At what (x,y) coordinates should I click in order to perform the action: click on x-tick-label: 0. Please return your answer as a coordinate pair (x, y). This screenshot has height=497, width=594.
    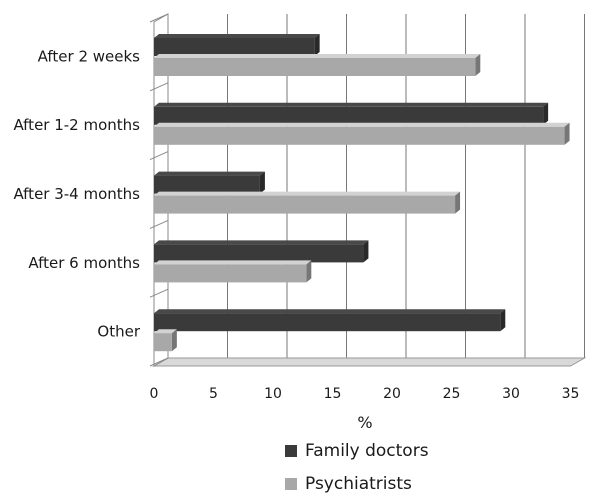
    Looking at the image, I should click on (154, 394).